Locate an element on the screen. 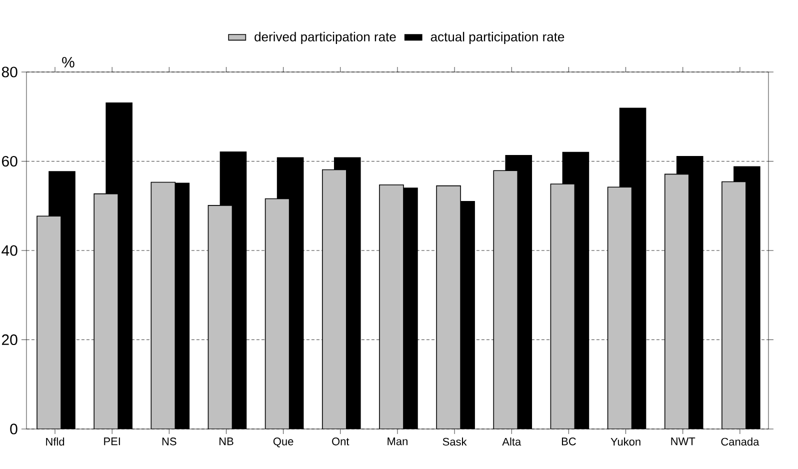  y-tick-label: 60 is located at coordinates (10, 161).